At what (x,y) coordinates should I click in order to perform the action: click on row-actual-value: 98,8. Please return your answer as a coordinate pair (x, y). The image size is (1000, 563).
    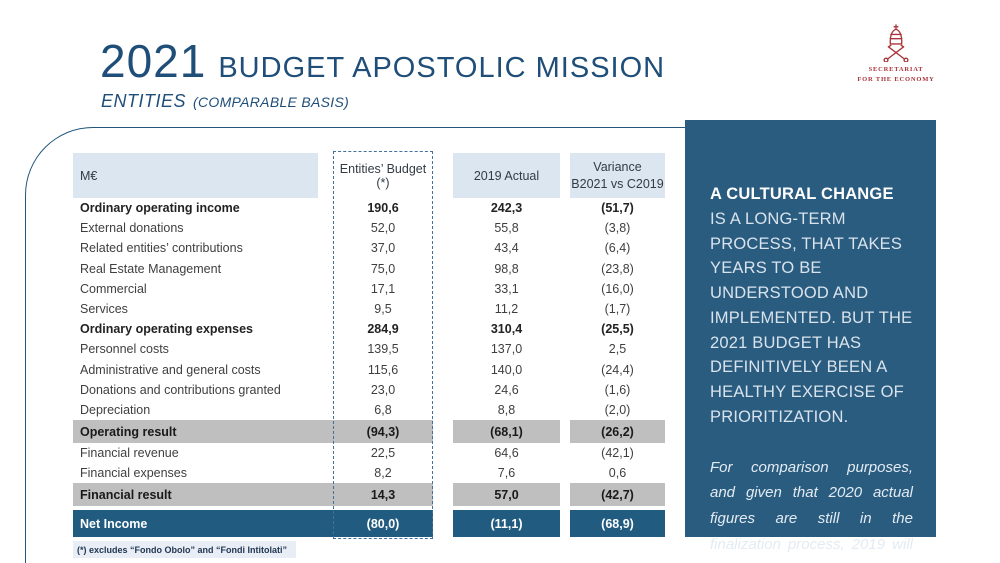
    Looking at the image, I should click on (506, 268).